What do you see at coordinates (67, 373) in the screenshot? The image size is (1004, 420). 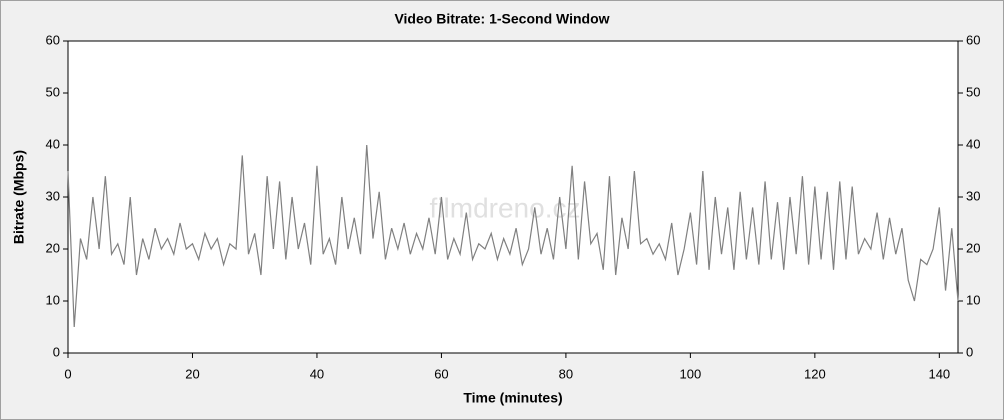 I see `x-tick-label: 0` at bounding box center [67, 373].